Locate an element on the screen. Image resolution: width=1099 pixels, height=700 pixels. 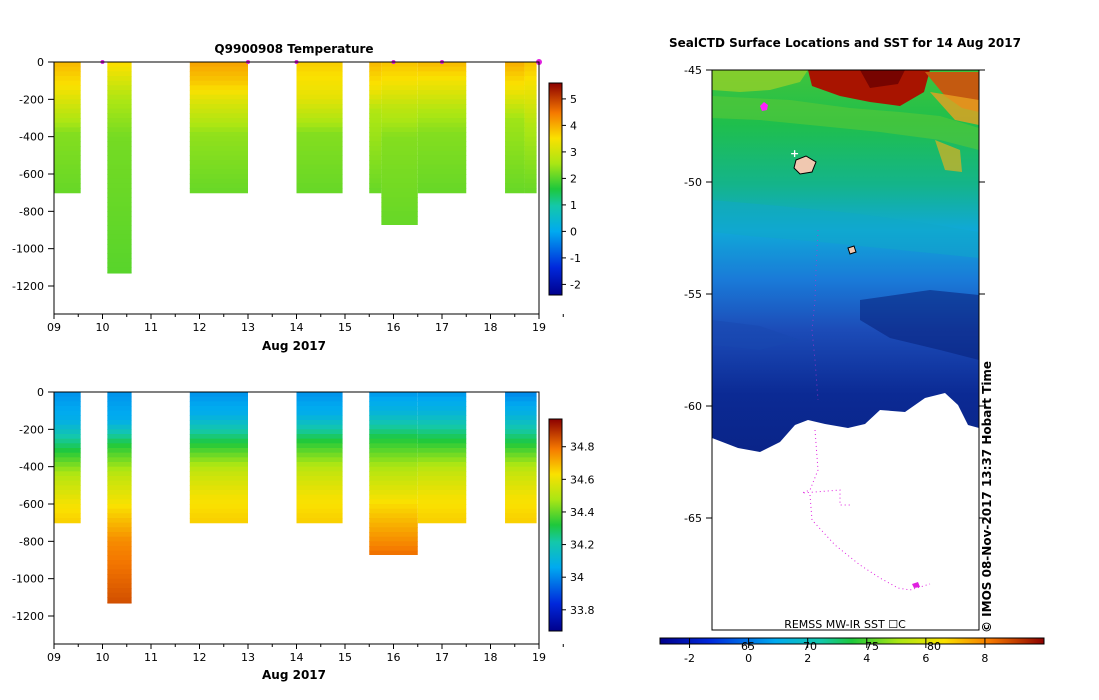
x-tick-label: 09 is located at coordinates (54, 657).